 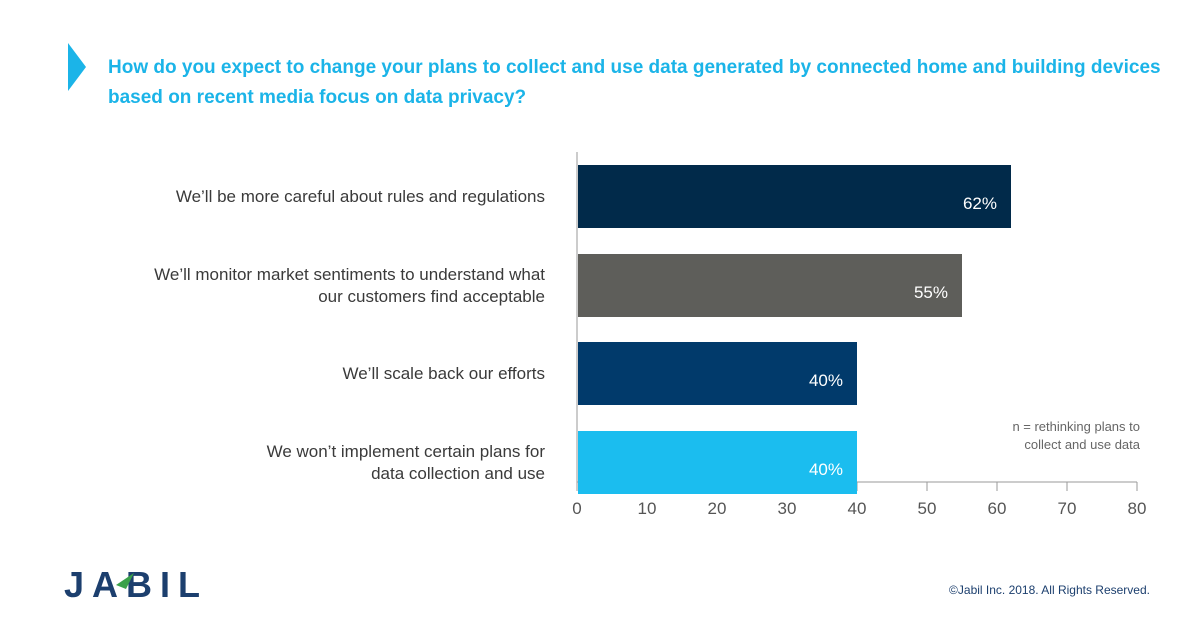 What do you see at coordinates (997, 508) in the screenshot?
I see `x-tick-label: 60` at bounding box center [997, 508].